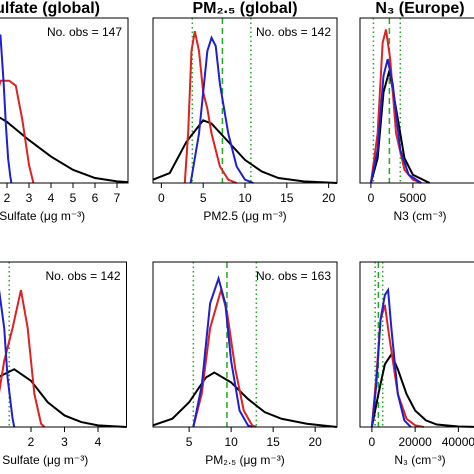 The width and height of the screenshot is (474, 474). I want to click on x-axis-label: PM2.5 (μg m⁻³), so click(244, 216).